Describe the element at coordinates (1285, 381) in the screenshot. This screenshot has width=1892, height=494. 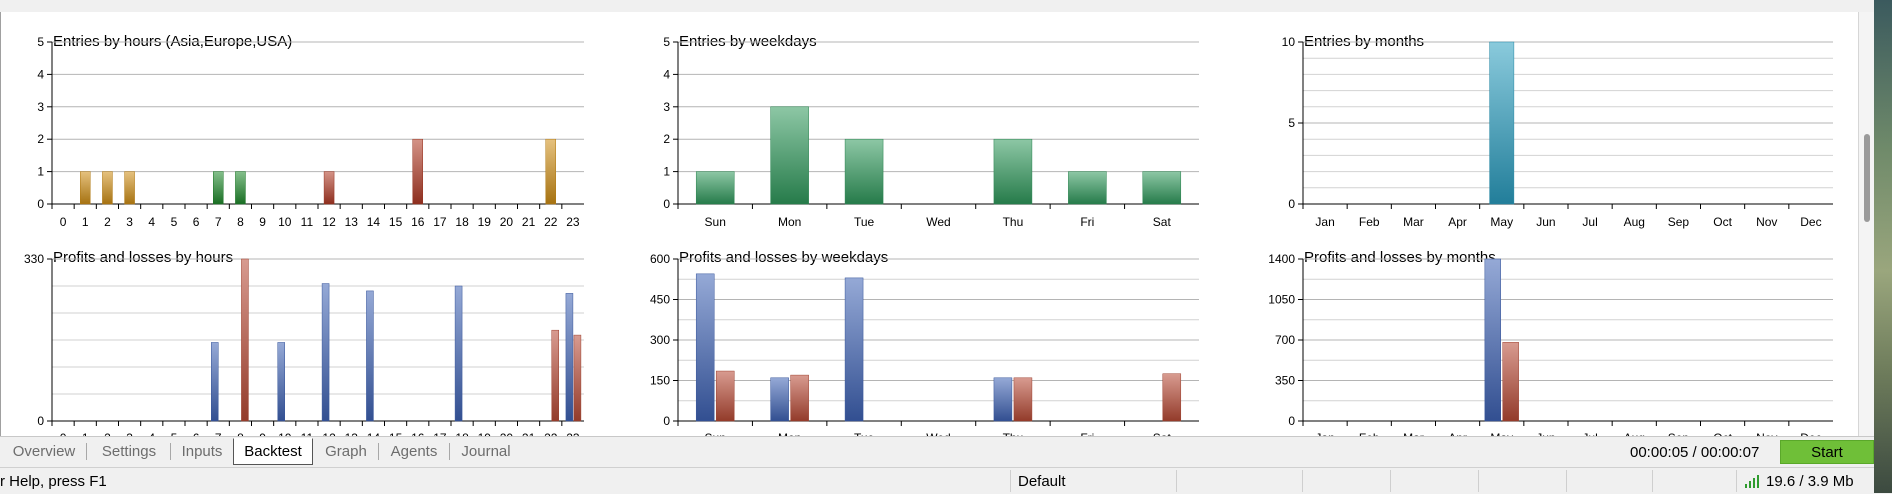
I see `y-tick-label: 350` at that location.